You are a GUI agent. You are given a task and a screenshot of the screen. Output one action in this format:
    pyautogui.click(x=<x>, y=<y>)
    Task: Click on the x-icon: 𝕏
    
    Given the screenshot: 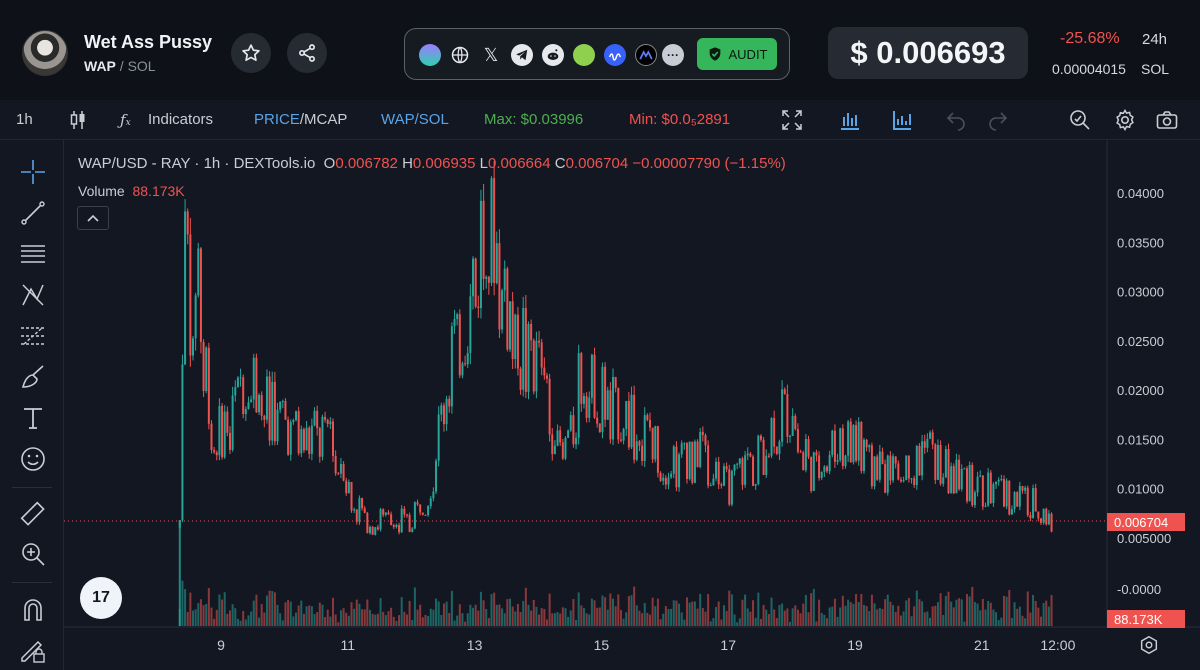 What is the action you would take?
    pyautogui.click(x=491, y=54)
    